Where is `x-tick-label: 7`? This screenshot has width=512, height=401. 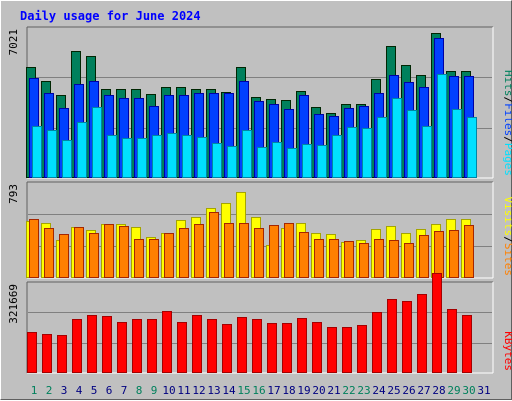 x-tick-label: 7 is located at coordinates (124, 390).